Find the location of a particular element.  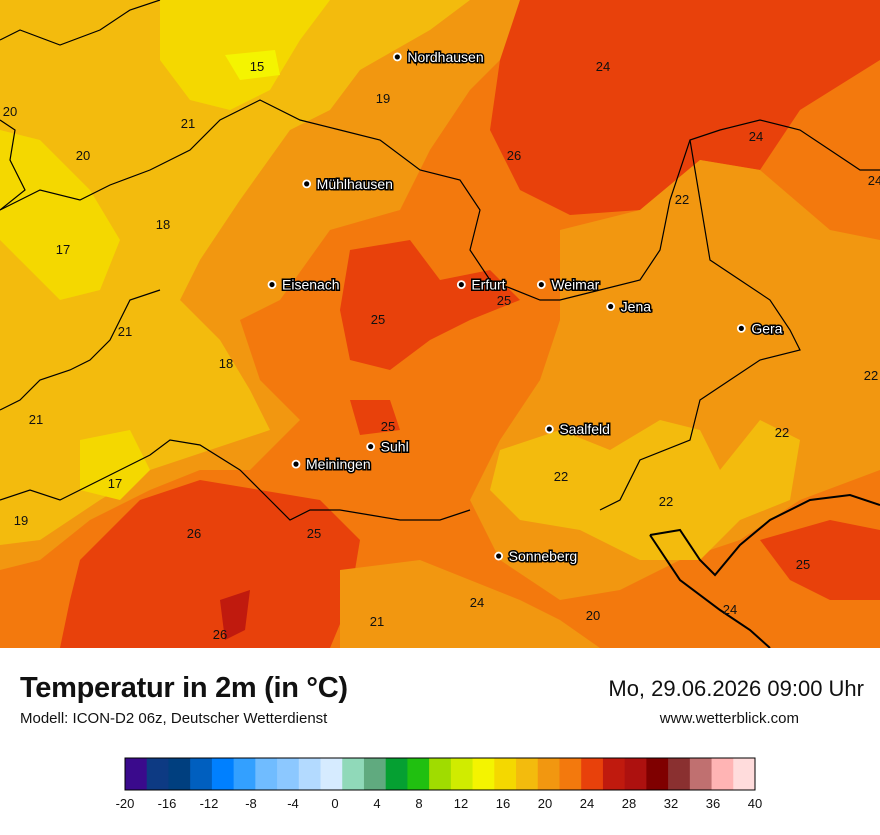

colorbar-tick-label: 16 is located at coordinates (503, 803).